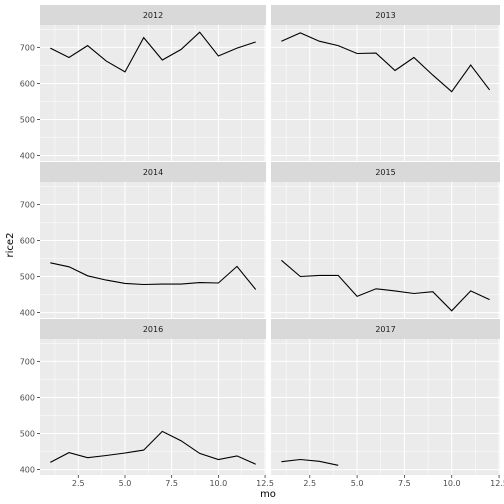 This screenshot has height=504, width=504. I want to click on facet-panel-2014: 2014, so click(153, 240).